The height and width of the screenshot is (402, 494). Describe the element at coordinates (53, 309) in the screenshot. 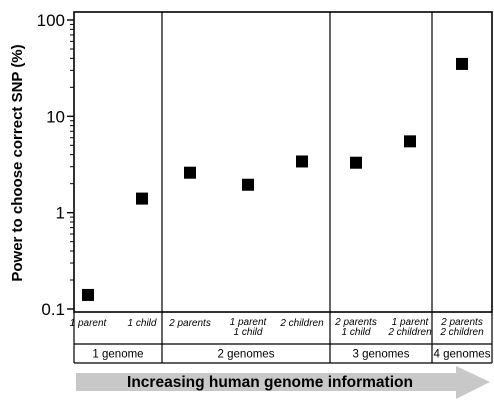

I see `y-tick-label: 0.1` at that location.